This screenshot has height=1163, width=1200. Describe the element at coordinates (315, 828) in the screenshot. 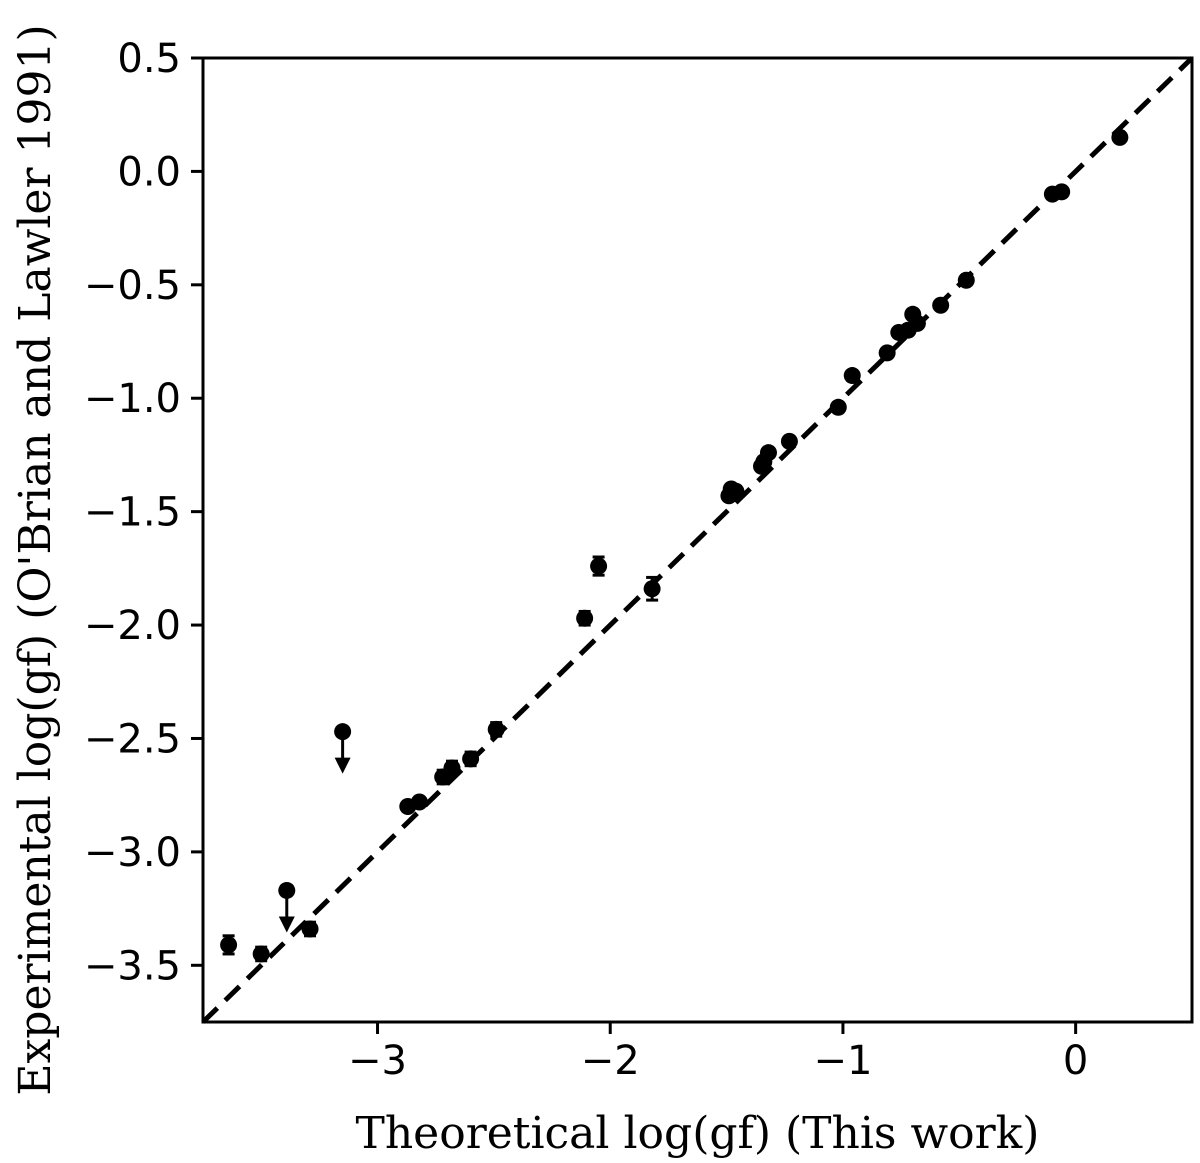

I see `upper-limit-layer` at that location.